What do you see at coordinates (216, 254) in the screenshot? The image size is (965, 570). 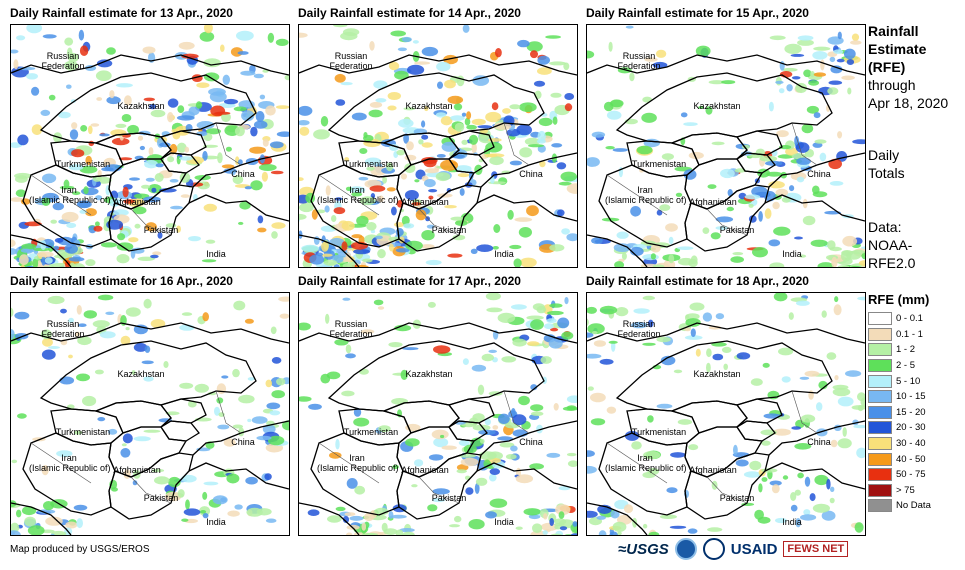 I see `map-label-india: India` at bounding box center [216, 254].